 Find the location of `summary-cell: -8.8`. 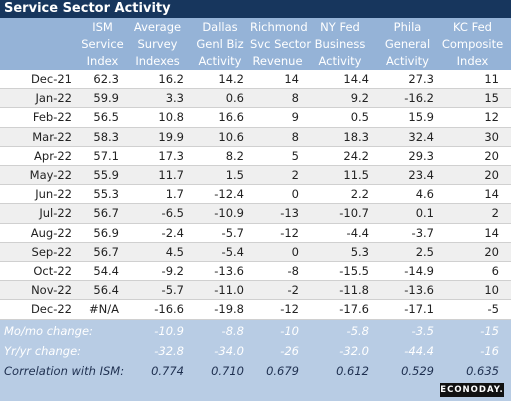

summary-cell: -8.8 is located at coordinates (232, 331).